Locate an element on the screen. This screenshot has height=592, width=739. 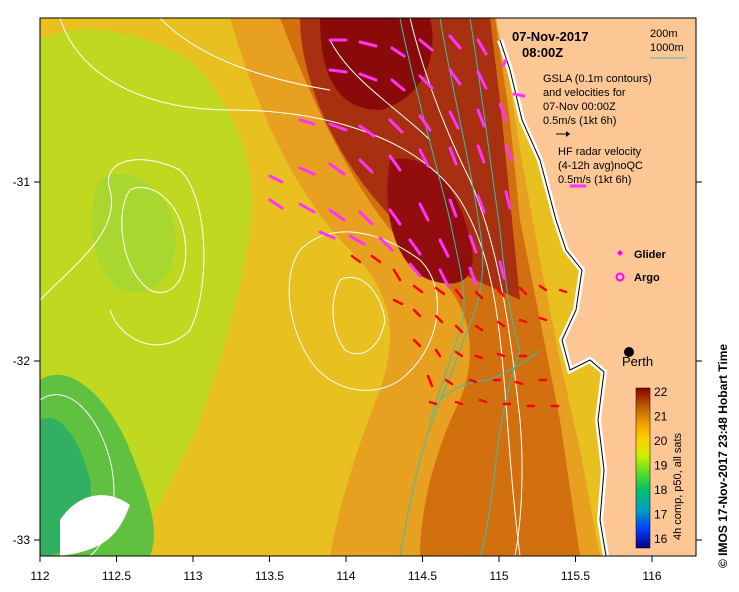
x-axis: 112 112.5 113 113.5 114 114.5 115 115.5 116 is located at coordinates (346, 569).